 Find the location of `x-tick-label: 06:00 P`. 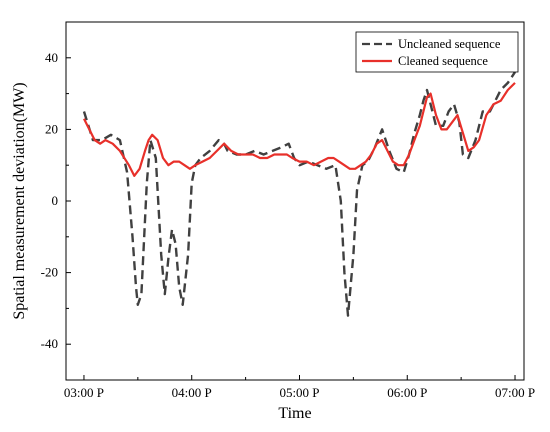

x-tick-label: 06:00 P is located at coordinates (407, 392).